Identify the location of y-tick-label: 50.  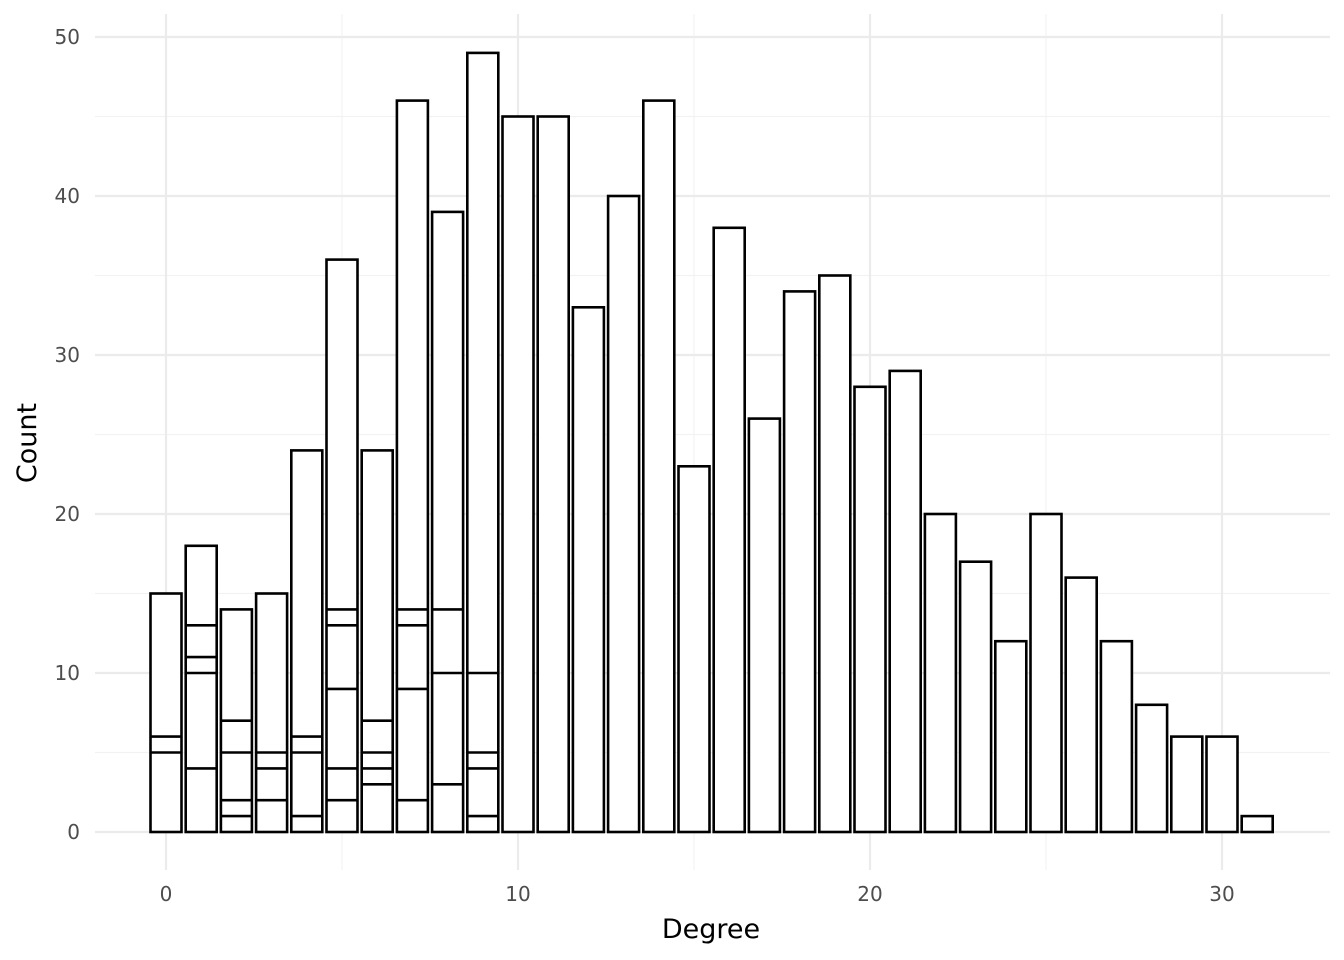
(67, 37).